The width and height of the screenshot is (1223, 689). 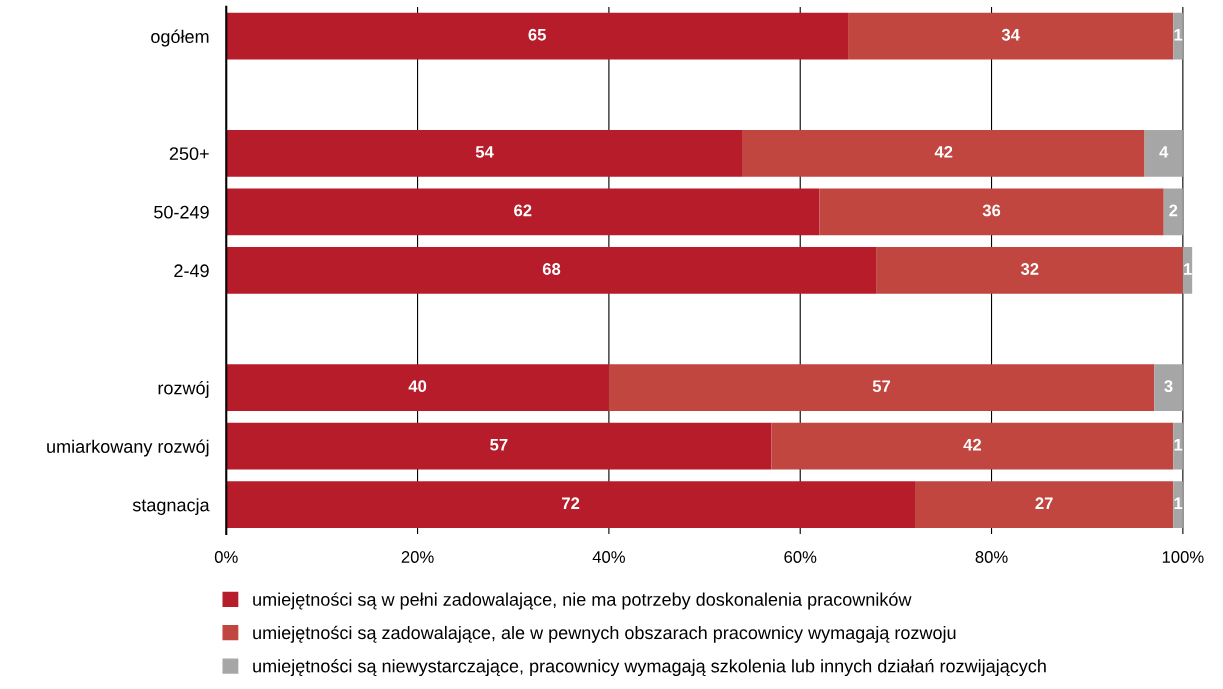 I want to click on data-label: 36, so click(x=991, y=210).